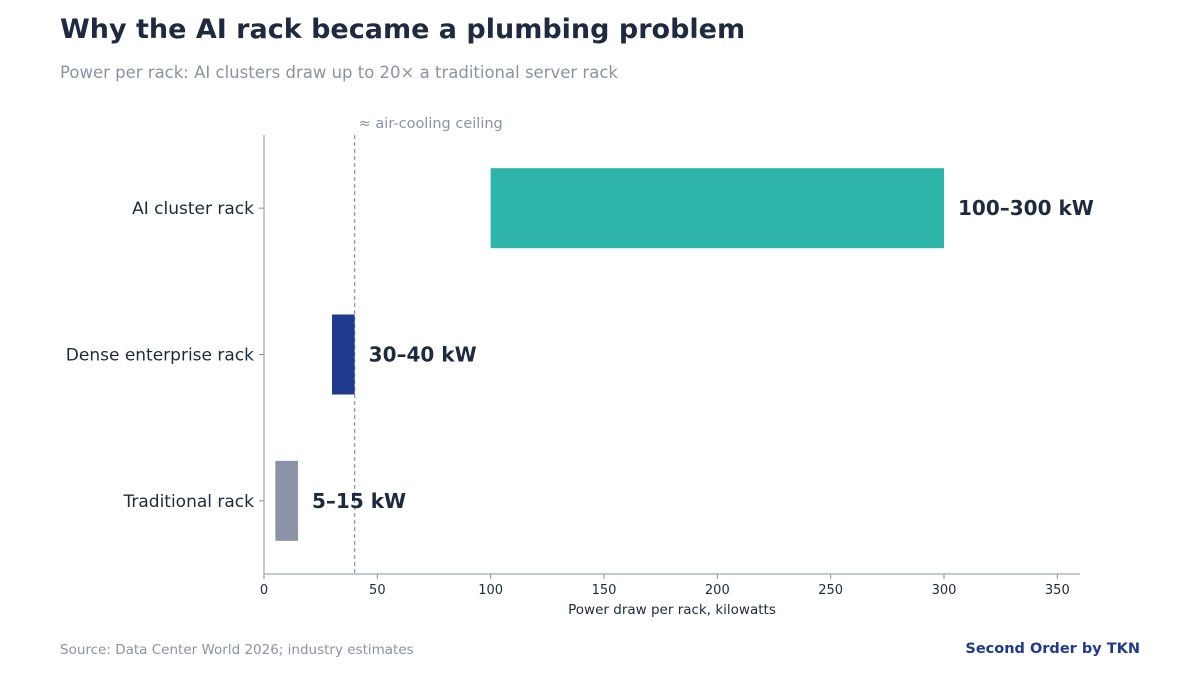 Image resolution: width=1200 pixels, height=675 pixels. I want to click on x-axis-title: Power draw per rack, kilowatts, so click(672, 610).